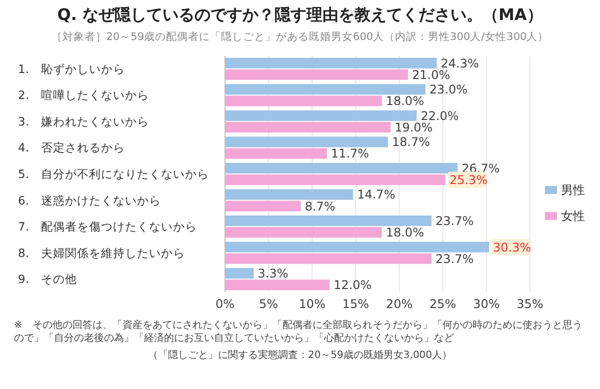 This screenshot has width=600, height=389. I want to click on chart-subtitle: ［対象者］20～59歳の配偶者に「隠しごと」がある既婚男女600人（内訳：男性300人/女性300人）, so click(300, 36).